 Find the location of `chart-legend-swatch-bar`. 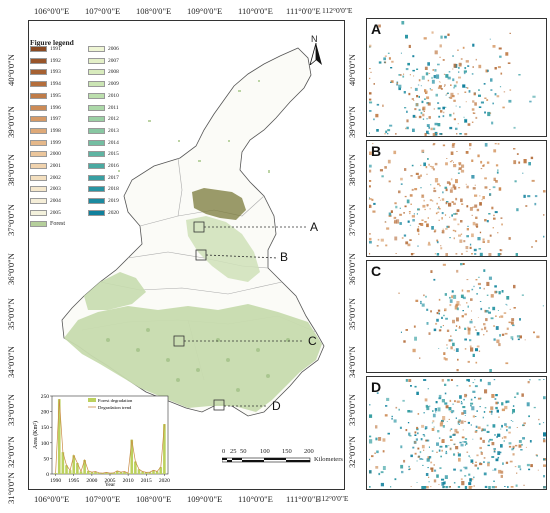

chart-legend-swatch-bar is located at coordinates (92, 400).